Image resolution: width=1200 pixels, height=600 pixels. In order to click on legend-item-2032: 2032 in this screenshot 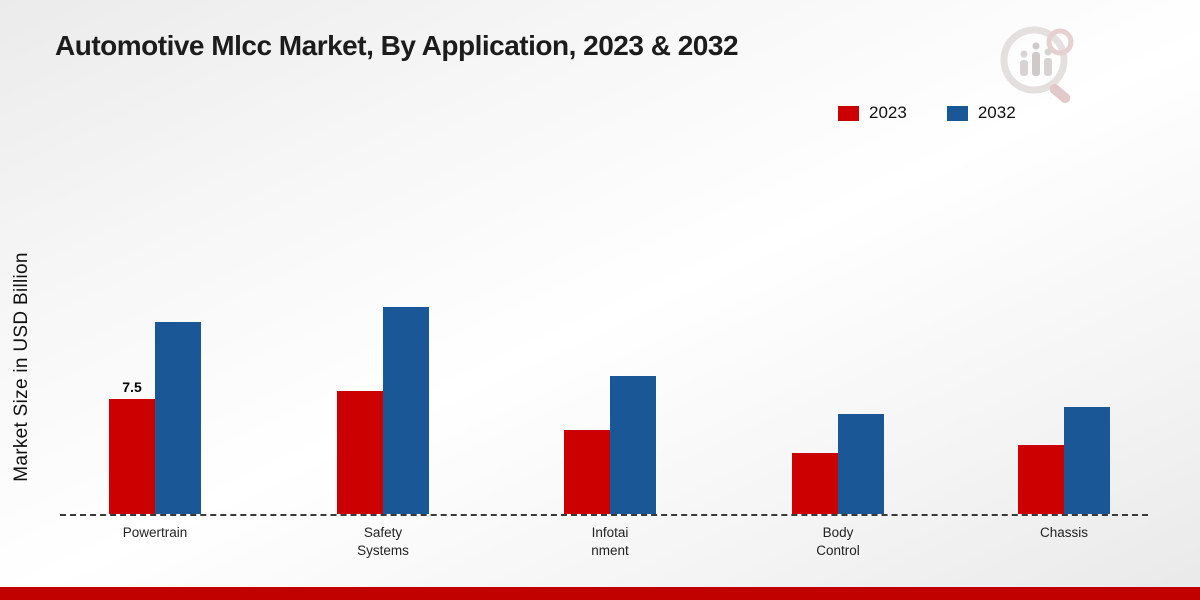, I will do `click(981, 113)`.